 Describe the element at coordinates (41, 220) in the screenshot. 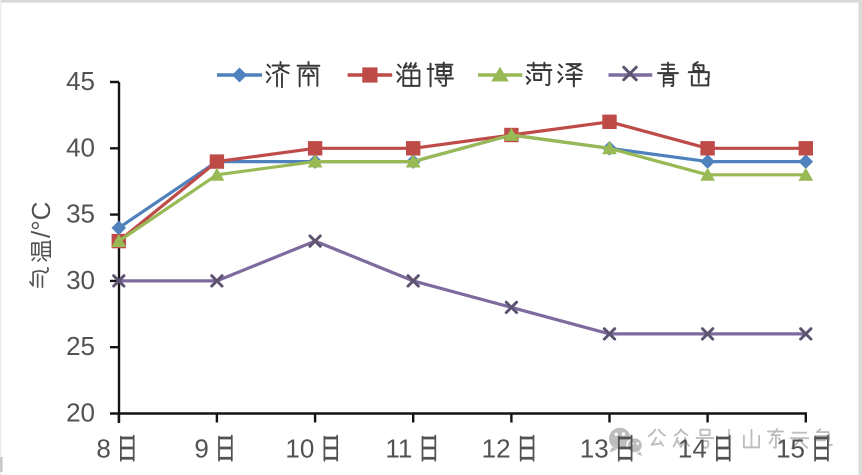

I see `svg-text: /°C` at that location.